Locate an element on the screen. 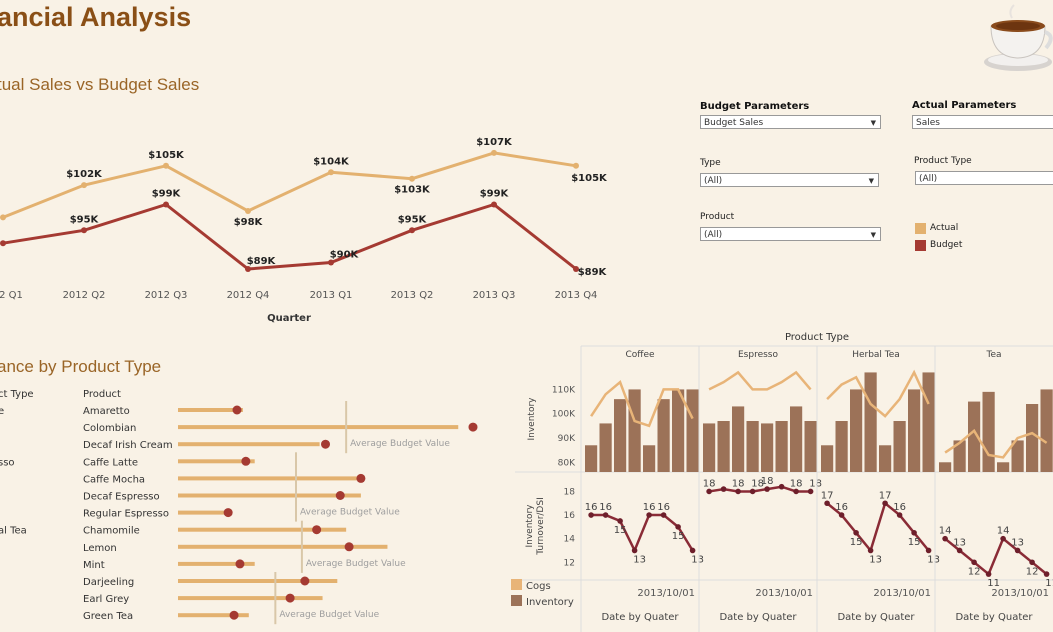  average-budget-label: Average Budget Value is located at coordinates (350, 513).